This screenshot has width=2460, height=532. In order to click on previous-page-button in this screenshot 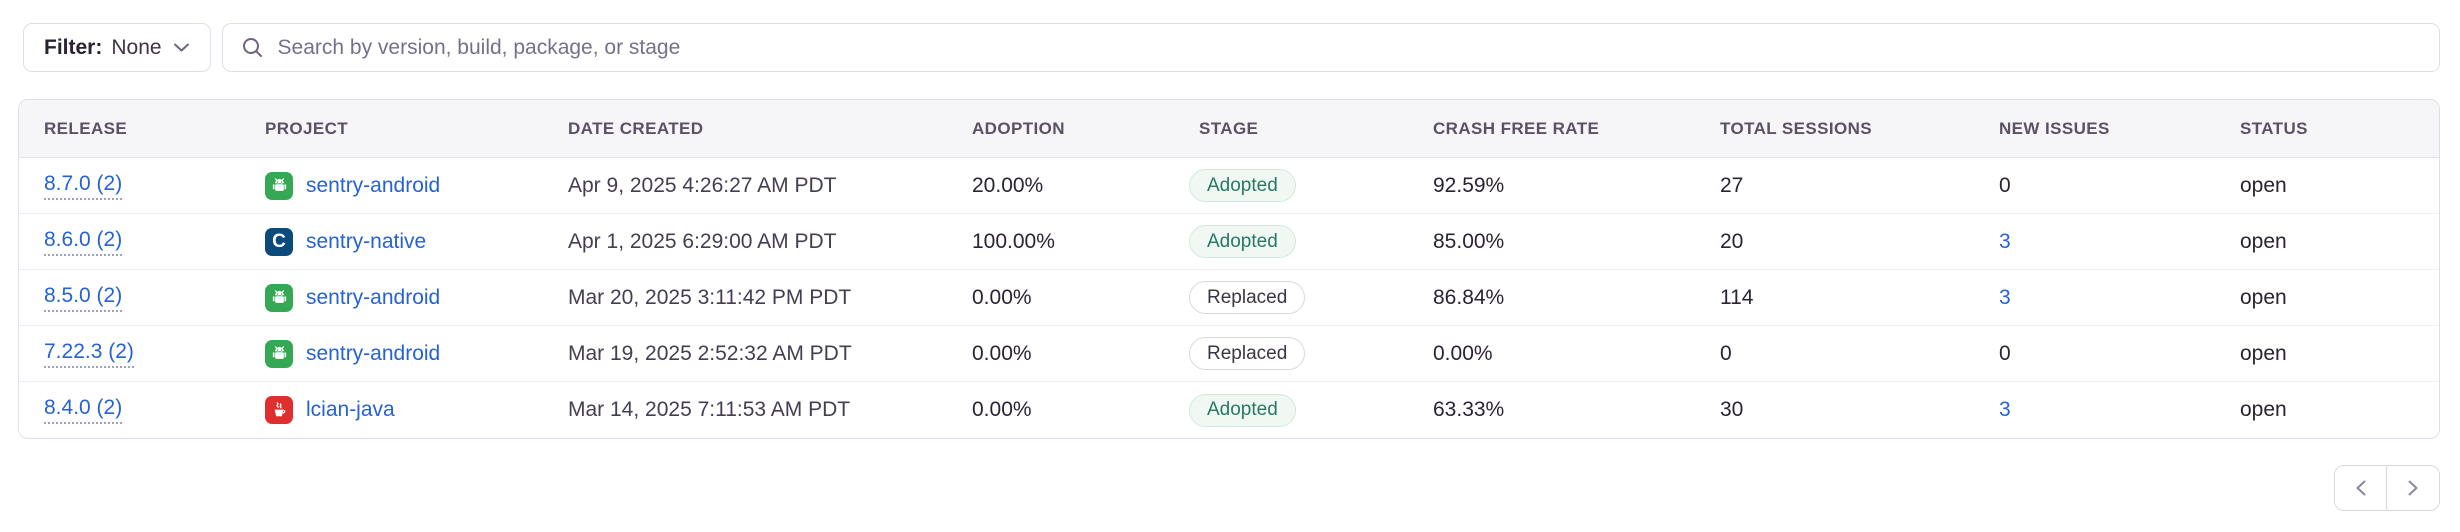, I will do `click(2361, 488)`.